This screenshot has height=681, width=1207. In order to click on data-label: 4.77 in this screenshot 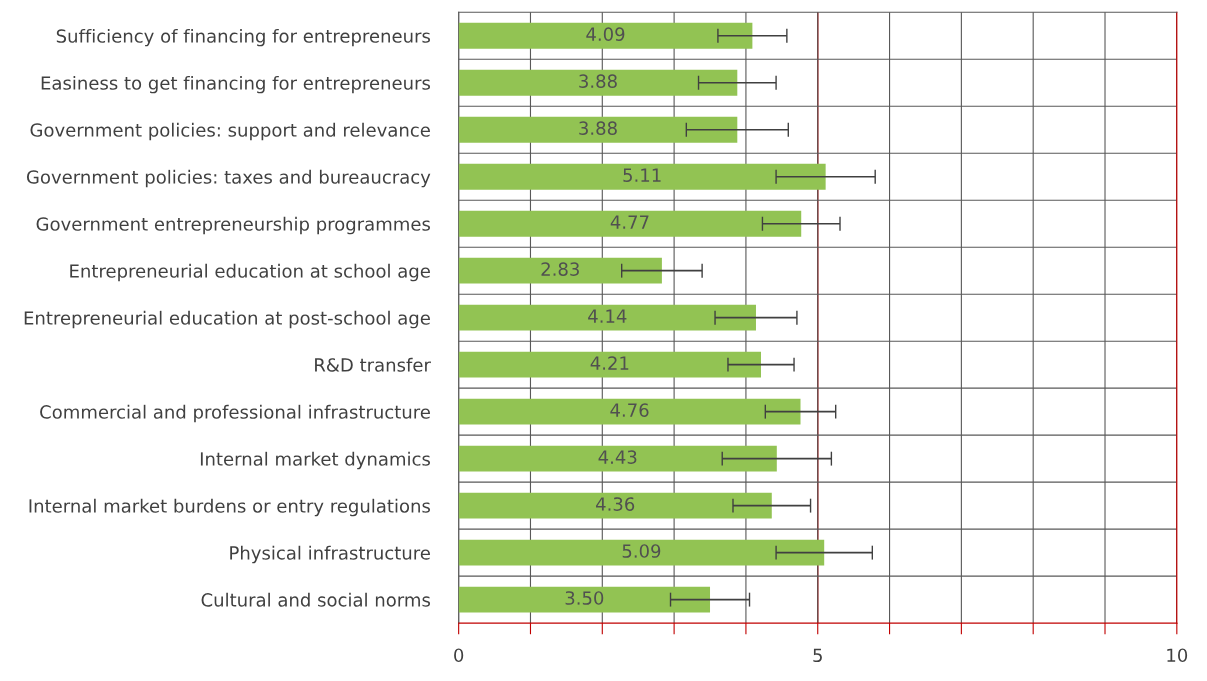, I will do `click(629, 222)`.